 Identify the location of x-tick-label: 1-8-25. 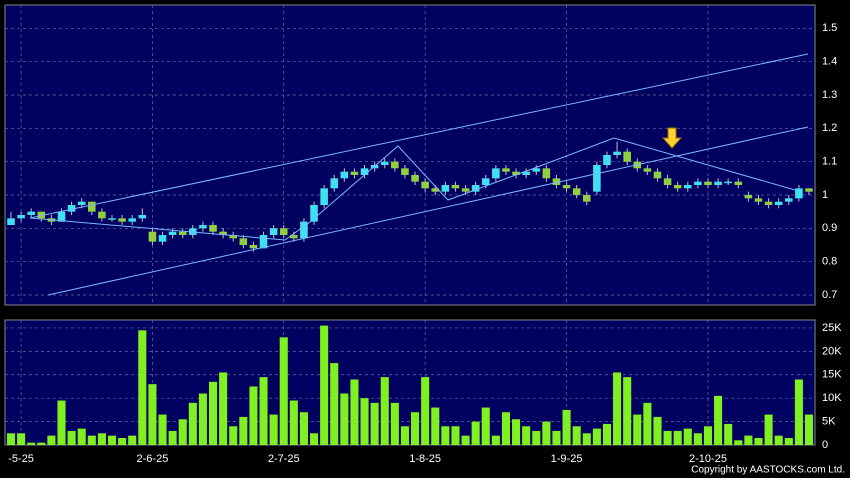
(425, 459).